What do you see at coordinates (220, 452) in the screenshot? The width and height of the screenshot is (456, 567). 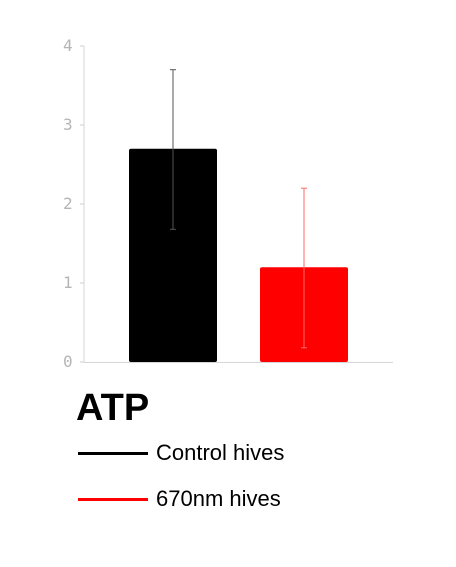 I see `legend-label-control: Control hives` at bounding box center [220, 452].